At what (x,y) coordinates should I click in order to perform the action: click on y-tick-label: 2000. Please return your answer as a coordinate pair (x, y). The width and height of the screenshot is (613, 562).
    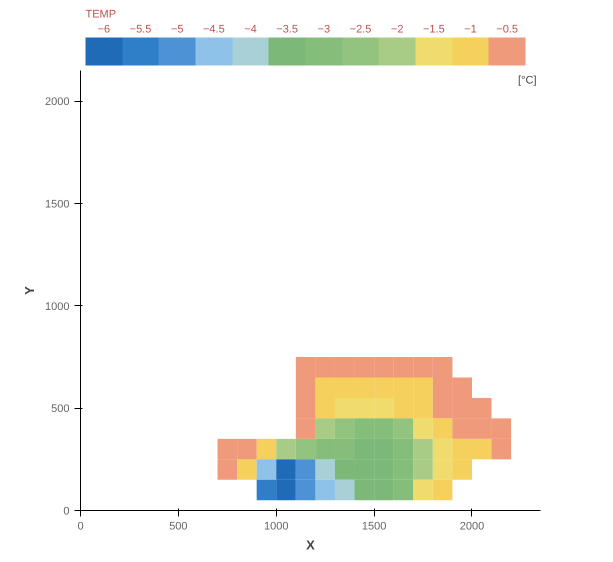
    Looking at the image, I should click on (57, 102).